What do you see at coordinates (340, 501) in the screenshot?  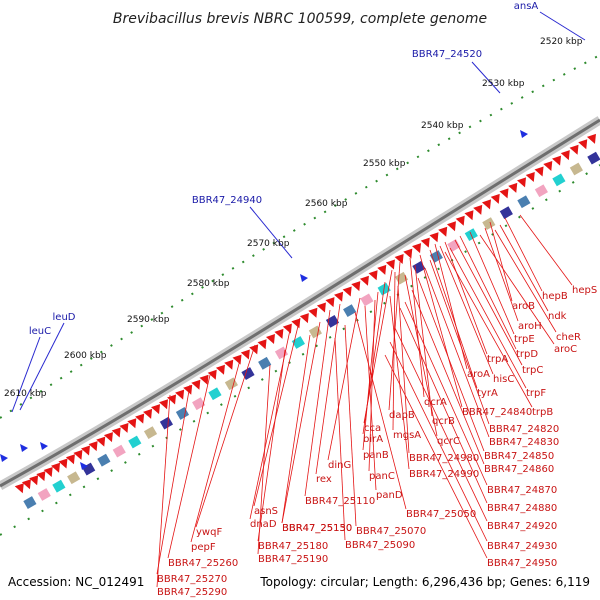 I see `gene-label-red: BBR47_25110` at bounding box center [340, 501].